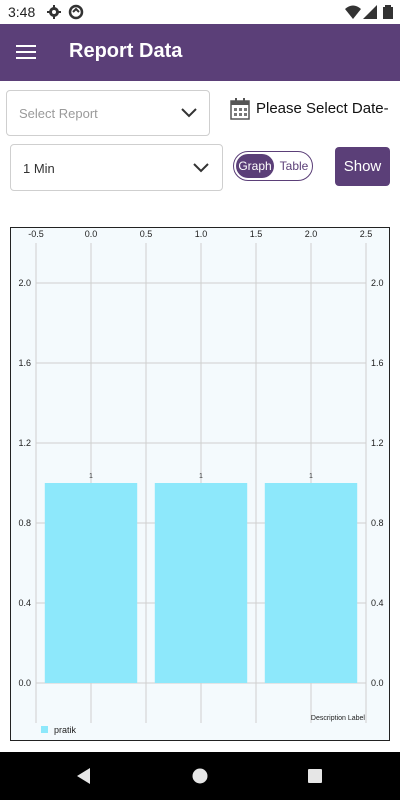 The height and width of the screenshot is (800, 400). I want to click on battery-icon, so click(388, 12).